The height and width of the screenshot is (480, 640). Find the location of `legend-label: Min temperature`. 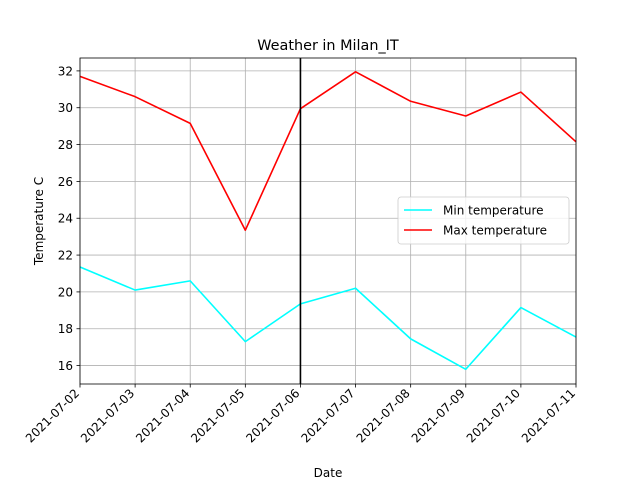

legend-label: Min temperature is located at coordinates (493, 211).